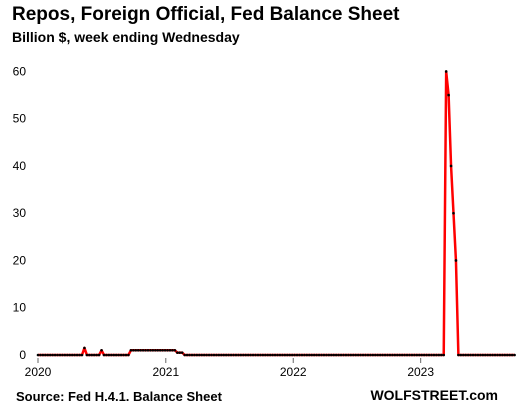  What do you see at coordinates (20, 260) in the screenshot?
I see `y-tick-label: 20` at bounding box center [20, 260].